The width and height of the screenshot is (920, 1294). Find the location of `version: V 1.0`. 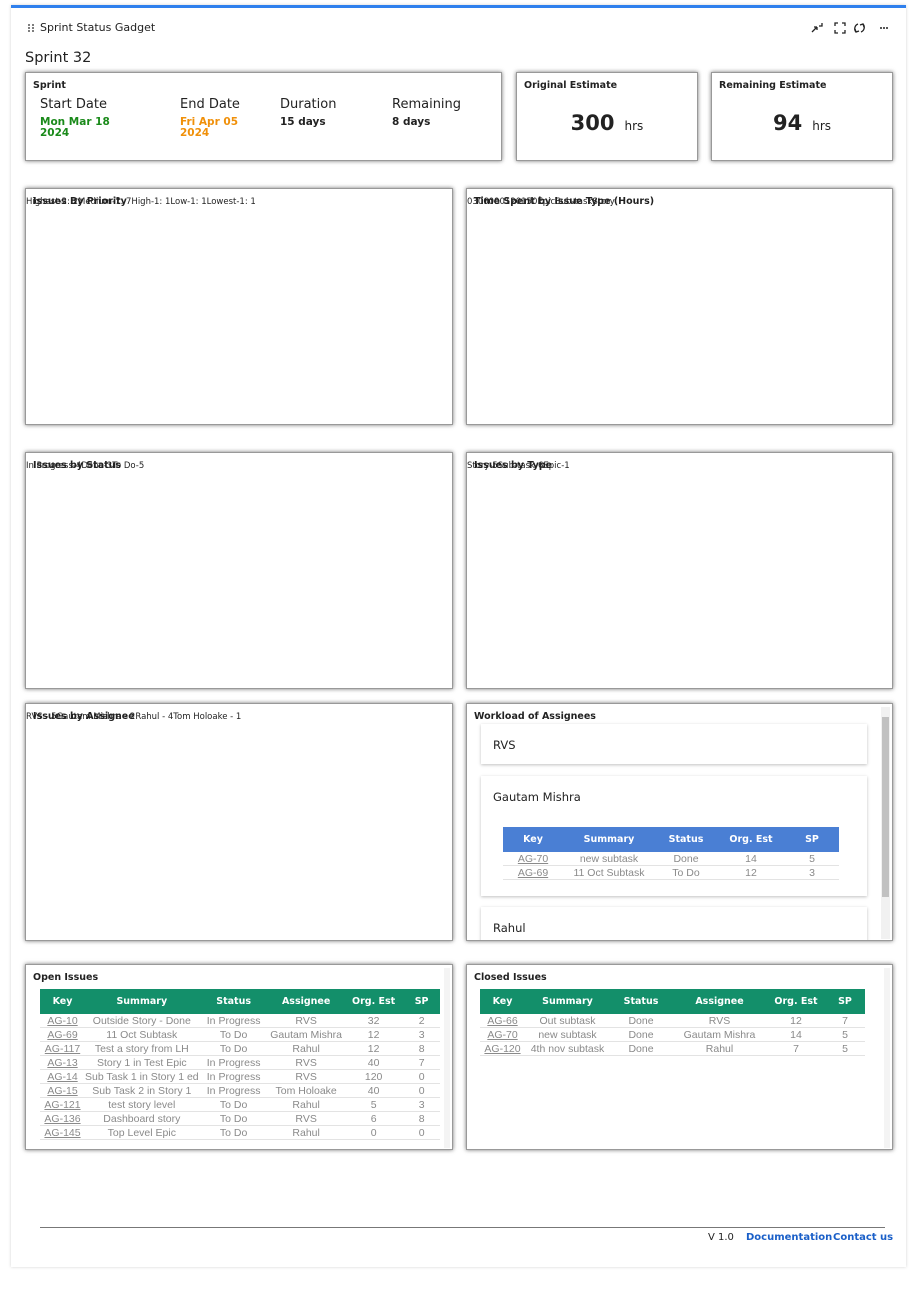

version: V 1.0 is located at coordinates (721, 1237).